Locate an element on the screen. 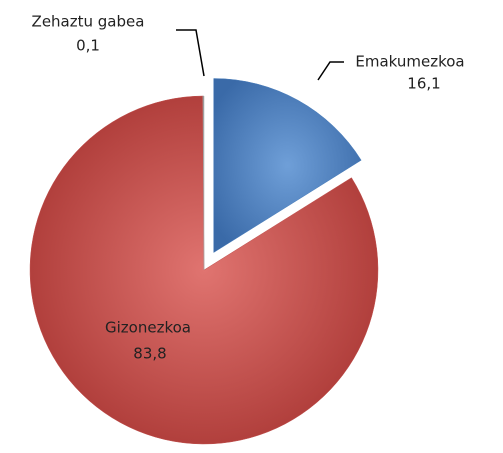  slice-value-label: 0,1 is located at coordinates (88, 46).